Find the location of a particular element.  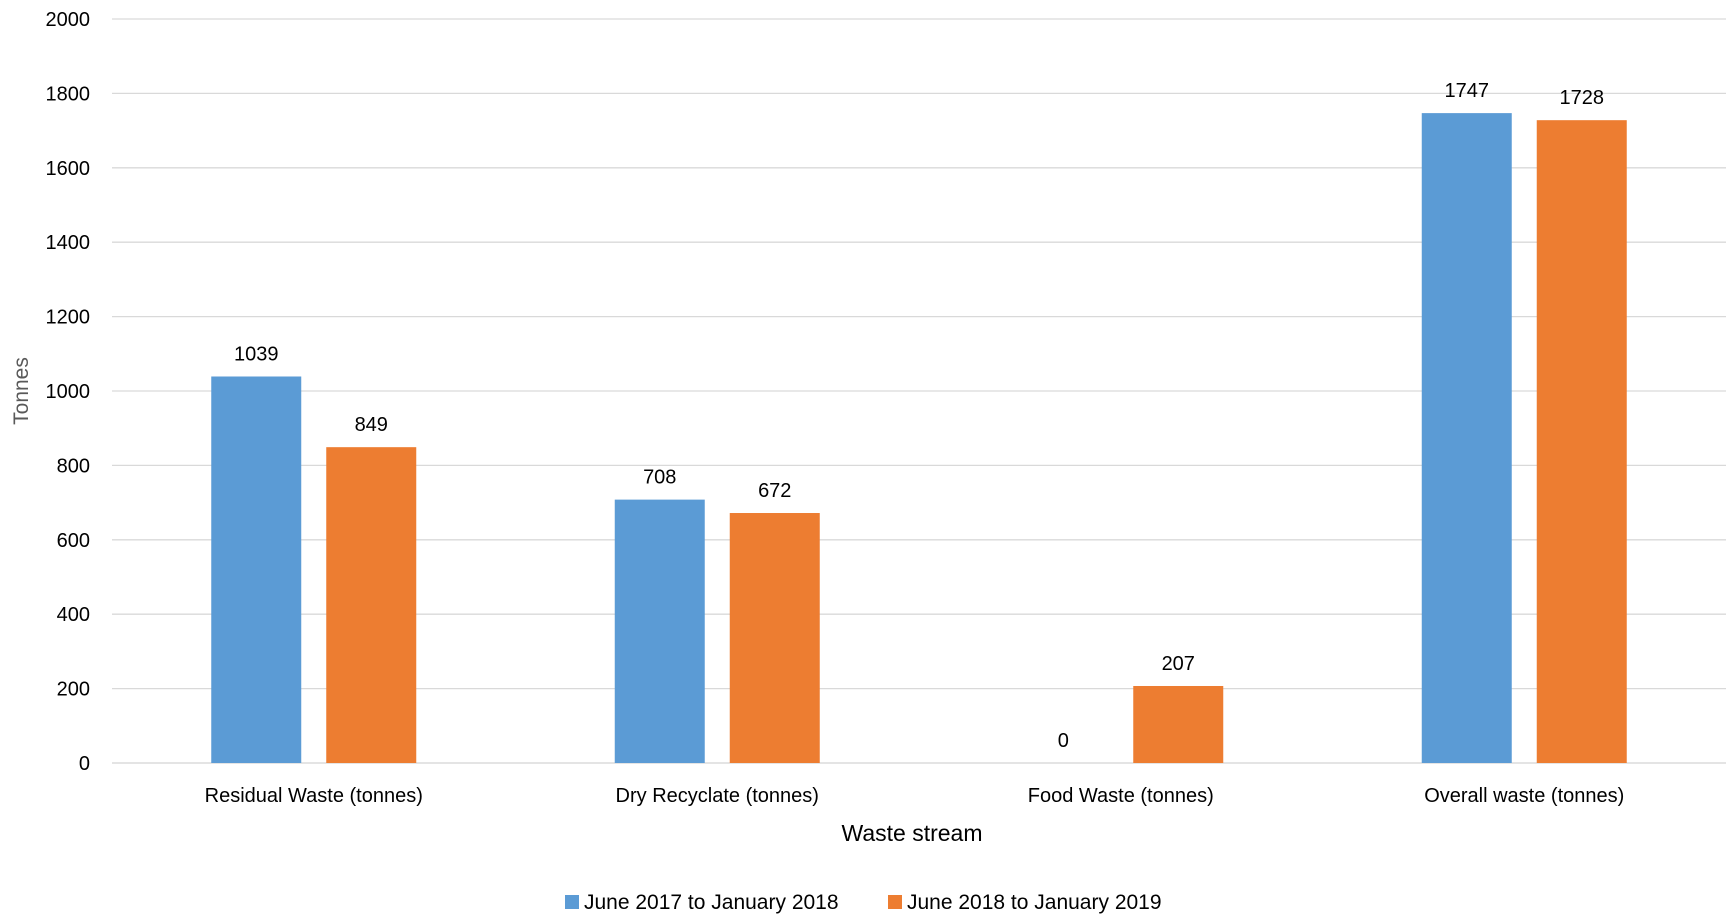

y-tick-label: 400 is located at coordinates (73, 615).